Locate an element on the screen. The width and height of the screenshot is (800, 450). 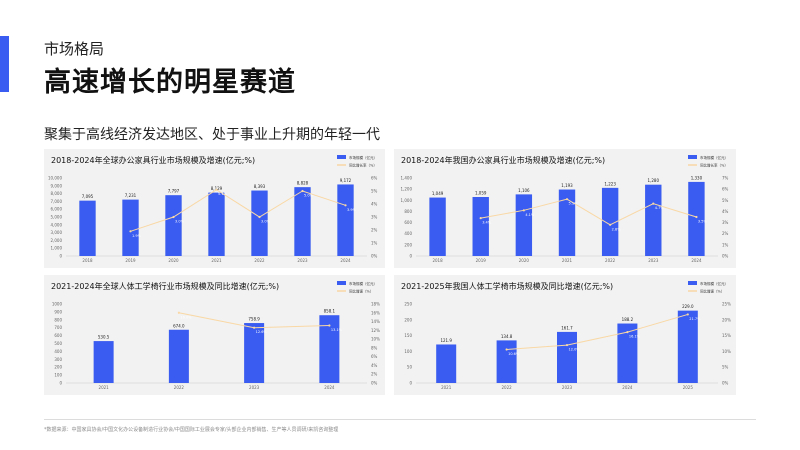
y-tick-label-right: 15% is located at coordinates (726, 335).